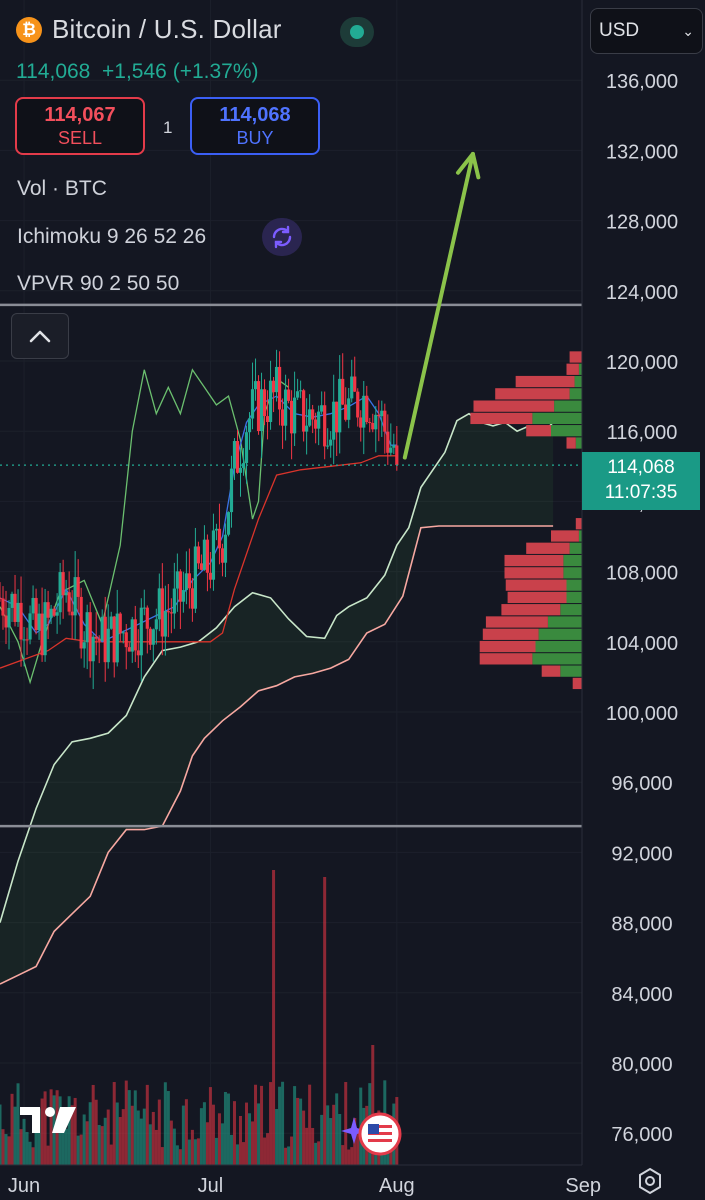 The image size is (705, 1200). Describe the element at coordinates (642, 152) in the screenshot. I see `y-tick-label: 132,000` at that location.